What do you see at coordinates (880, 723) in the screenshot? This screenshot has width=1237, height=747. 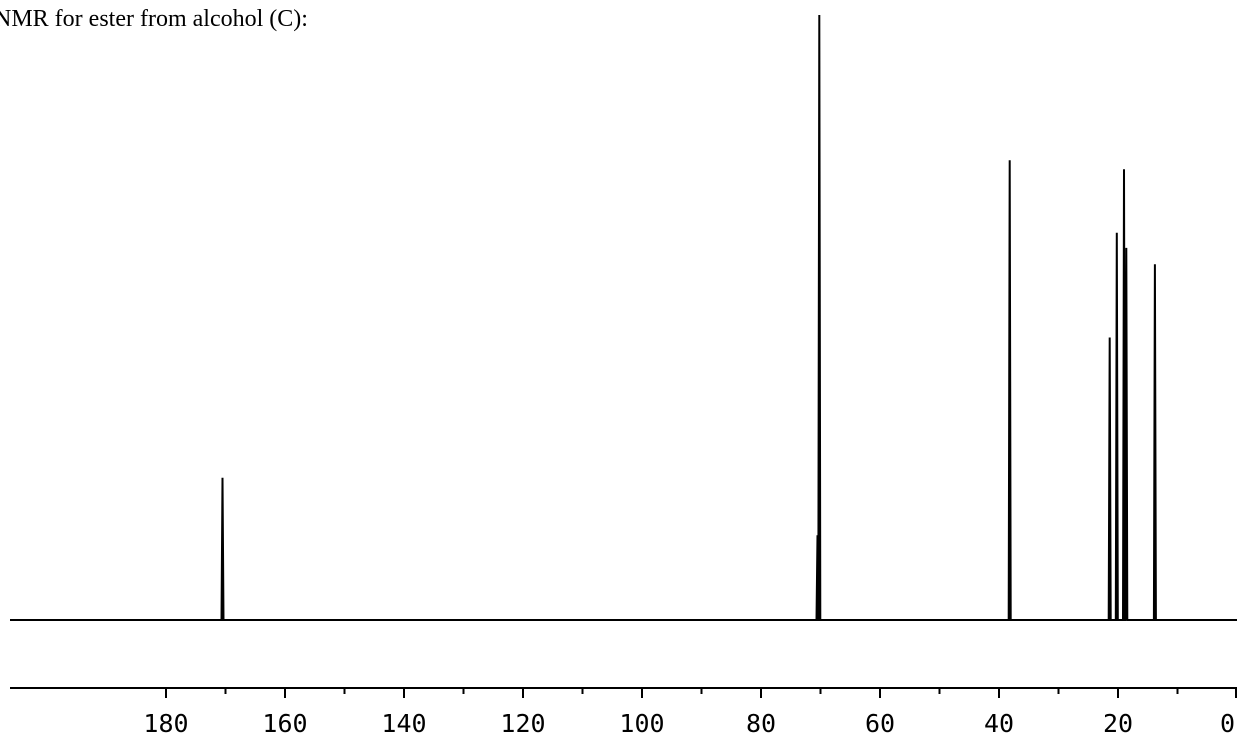 I see `tick-label-60: 60` at bounding box center [880, 723].